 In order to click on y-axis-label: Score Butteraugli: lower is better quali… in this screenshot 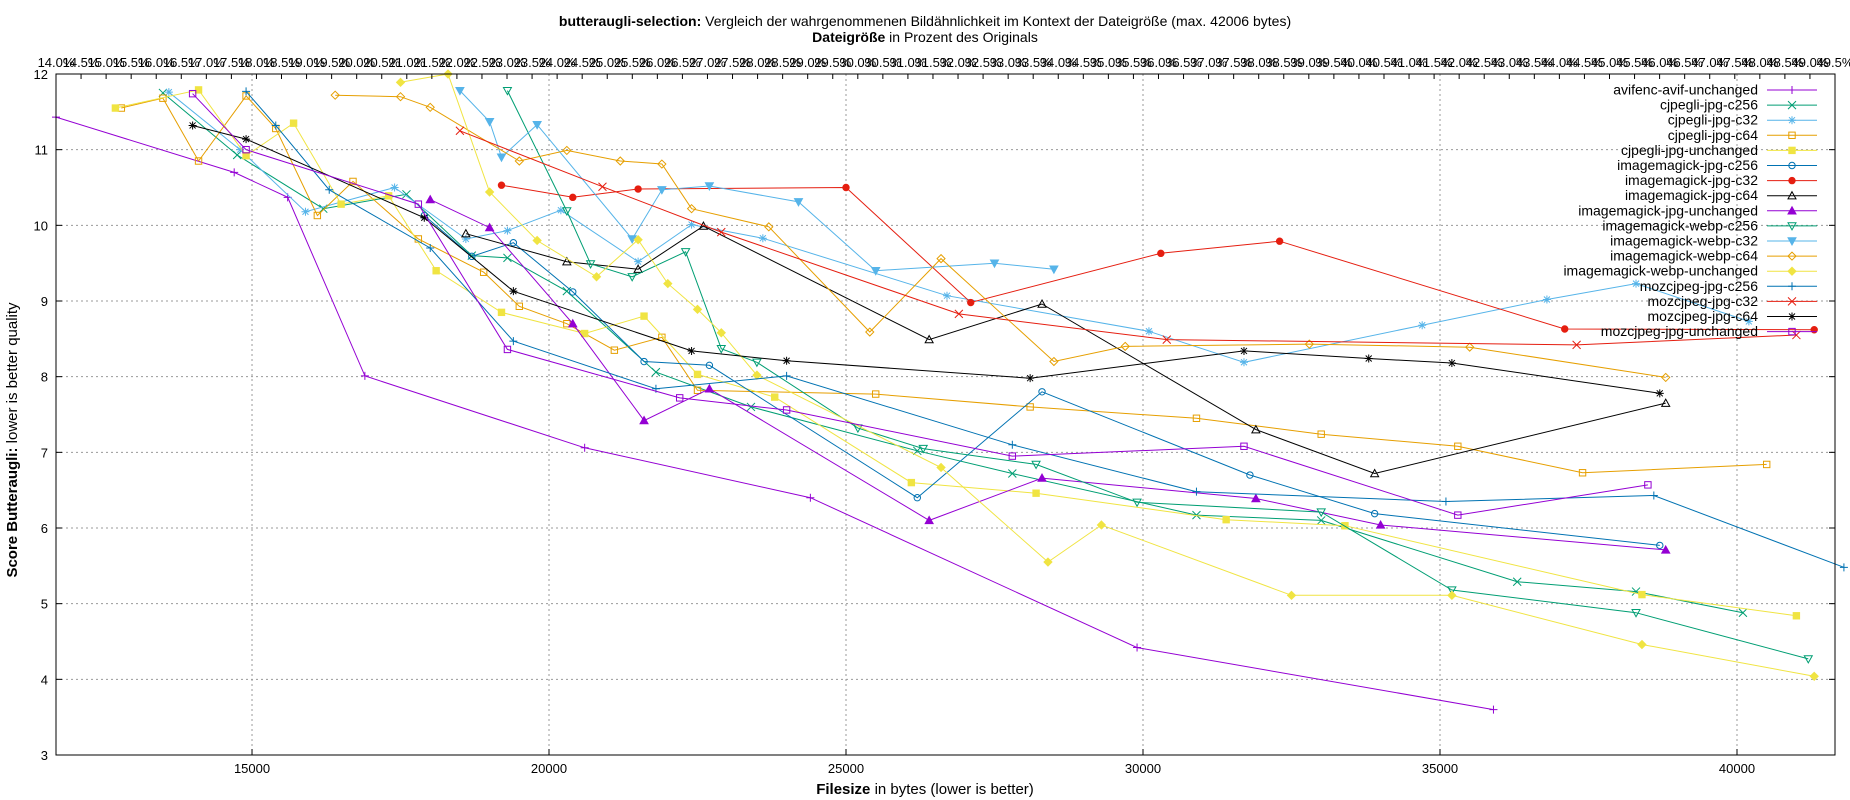, I will do `click(12, 440)`.